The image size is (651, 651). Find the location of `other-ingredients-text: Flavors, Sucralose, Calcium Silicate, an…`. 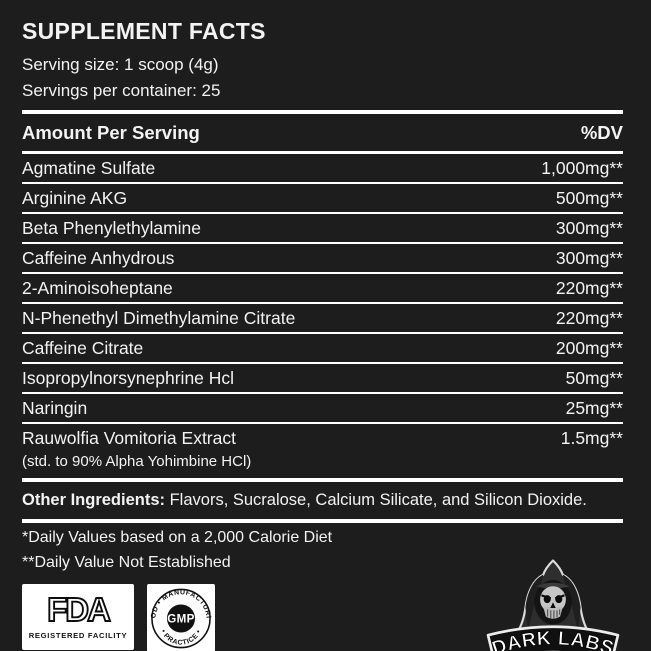

other-ingredients-text: Flavors, Sucralose, Calcium Silicate, an… is located at coordinates (376, 500).